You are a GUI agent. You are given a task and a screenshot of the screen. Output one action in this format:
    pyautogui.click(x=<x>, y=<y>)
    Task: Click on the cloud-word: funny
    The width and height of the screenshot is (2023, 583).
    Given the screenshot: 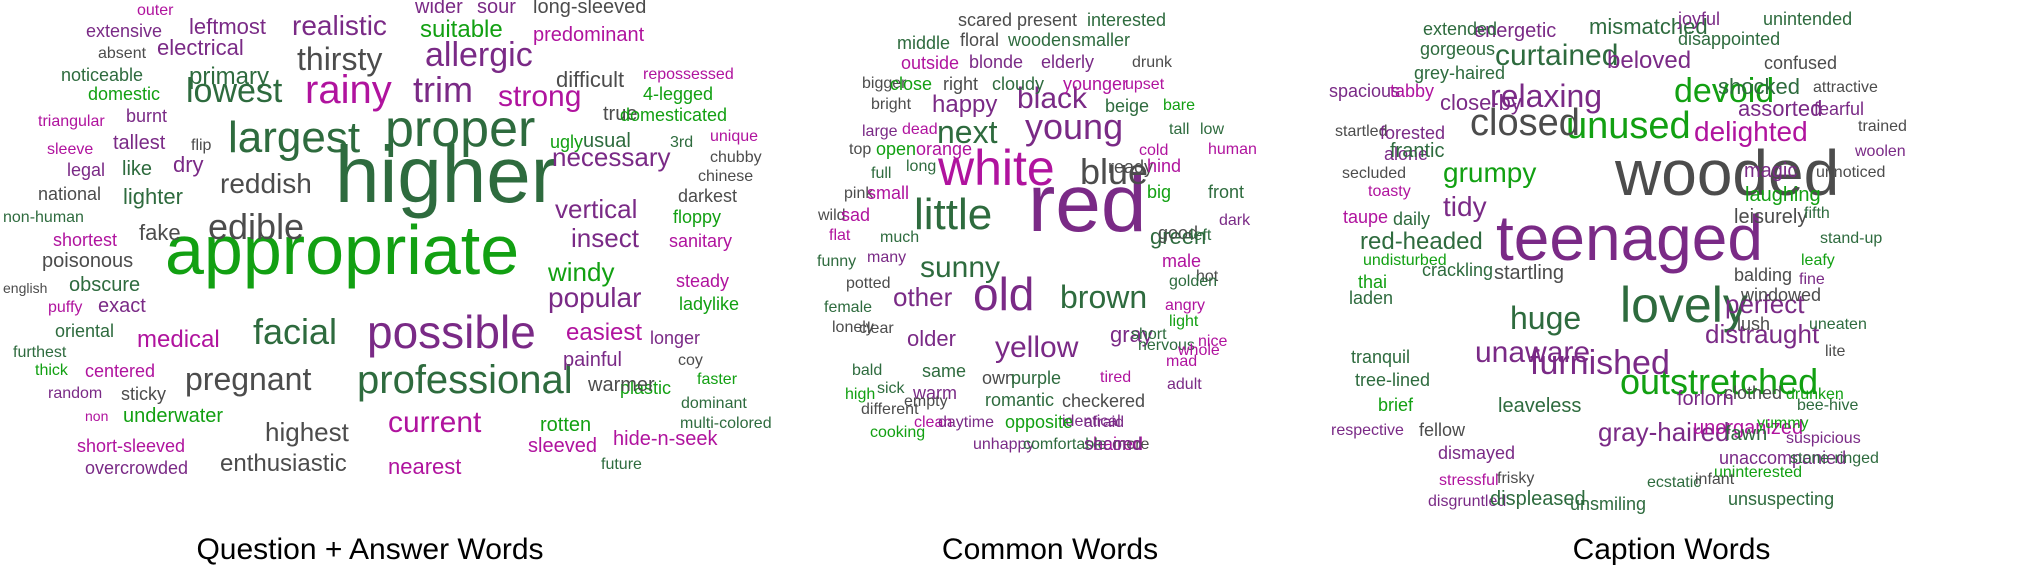 What is the action you would take?
    pyautogui.click(x=837, y=261)
    